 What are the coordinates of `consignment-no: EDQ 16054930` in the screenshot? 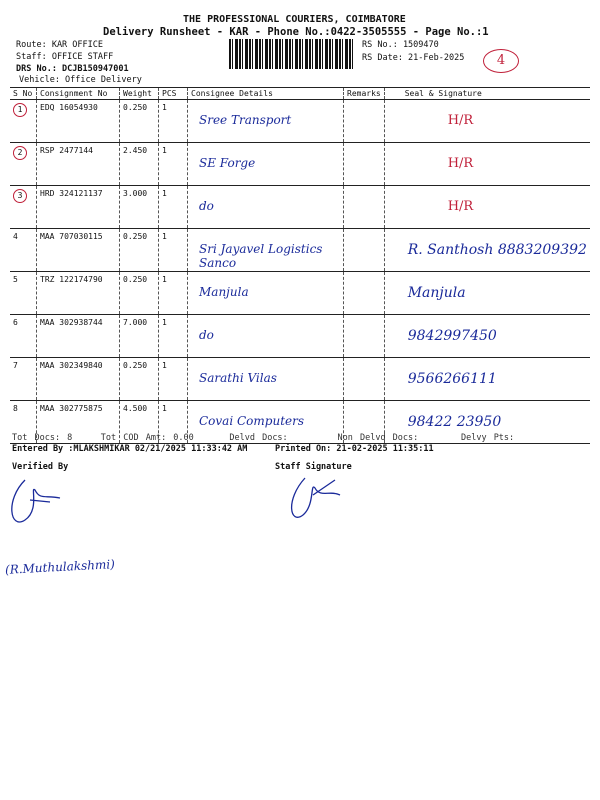 It's located at (78, 121).